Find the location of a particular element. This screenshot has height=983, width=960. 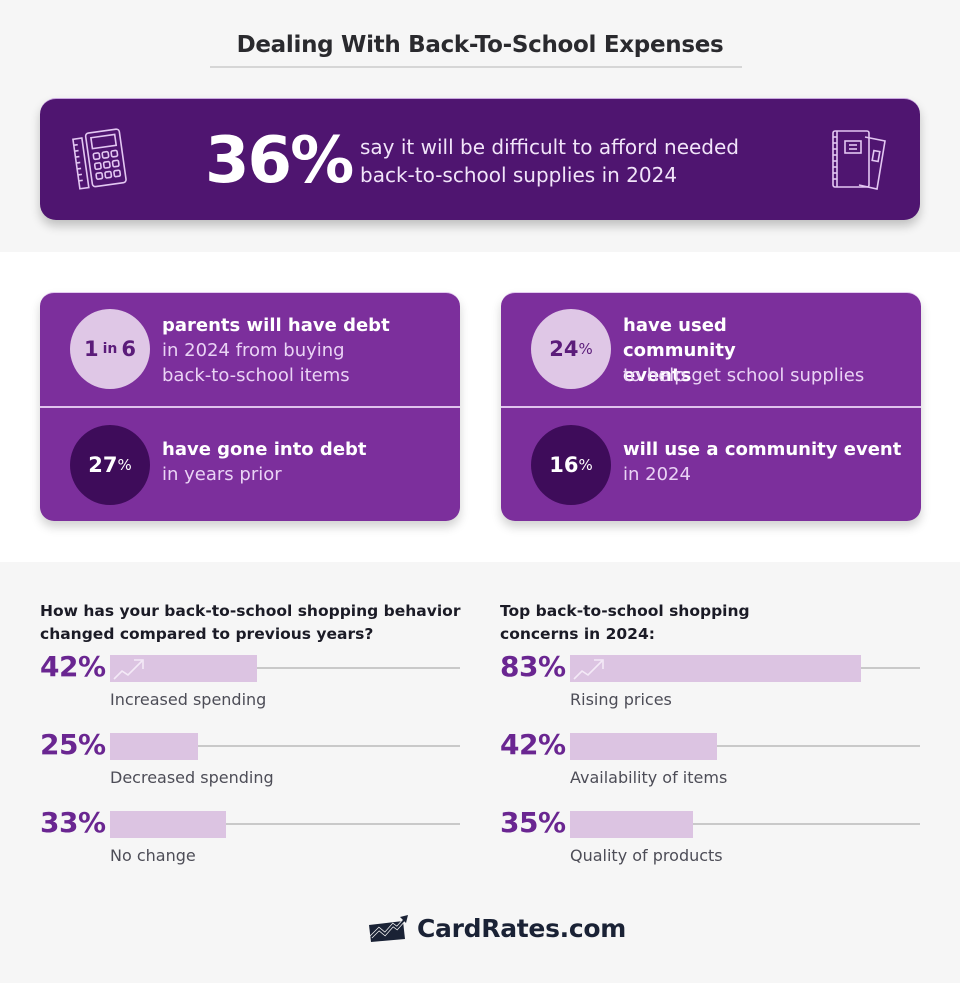

stat-row: 16% will use a community event in 2024 is located at coordinates (711, 464).